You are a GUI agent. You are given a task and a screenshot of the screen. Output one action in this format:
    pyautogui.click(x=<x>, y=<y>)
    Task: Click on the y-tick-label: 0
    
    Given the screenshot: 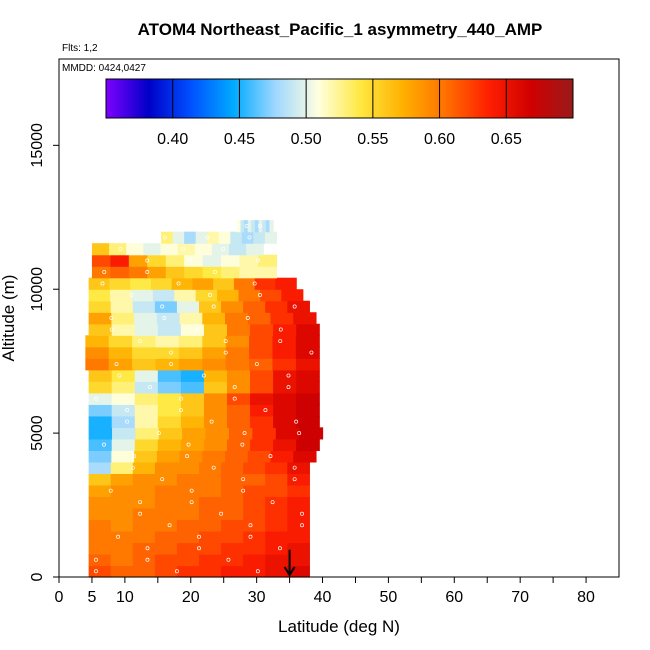 What is the action you would take?
    pyautogui.click(x=37, y=576)
    